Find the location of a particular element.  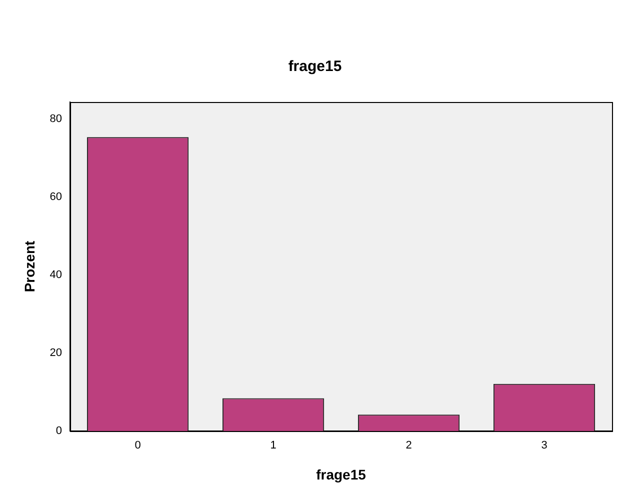

x-tick-label: 0 is located at coordinates (137, 446).